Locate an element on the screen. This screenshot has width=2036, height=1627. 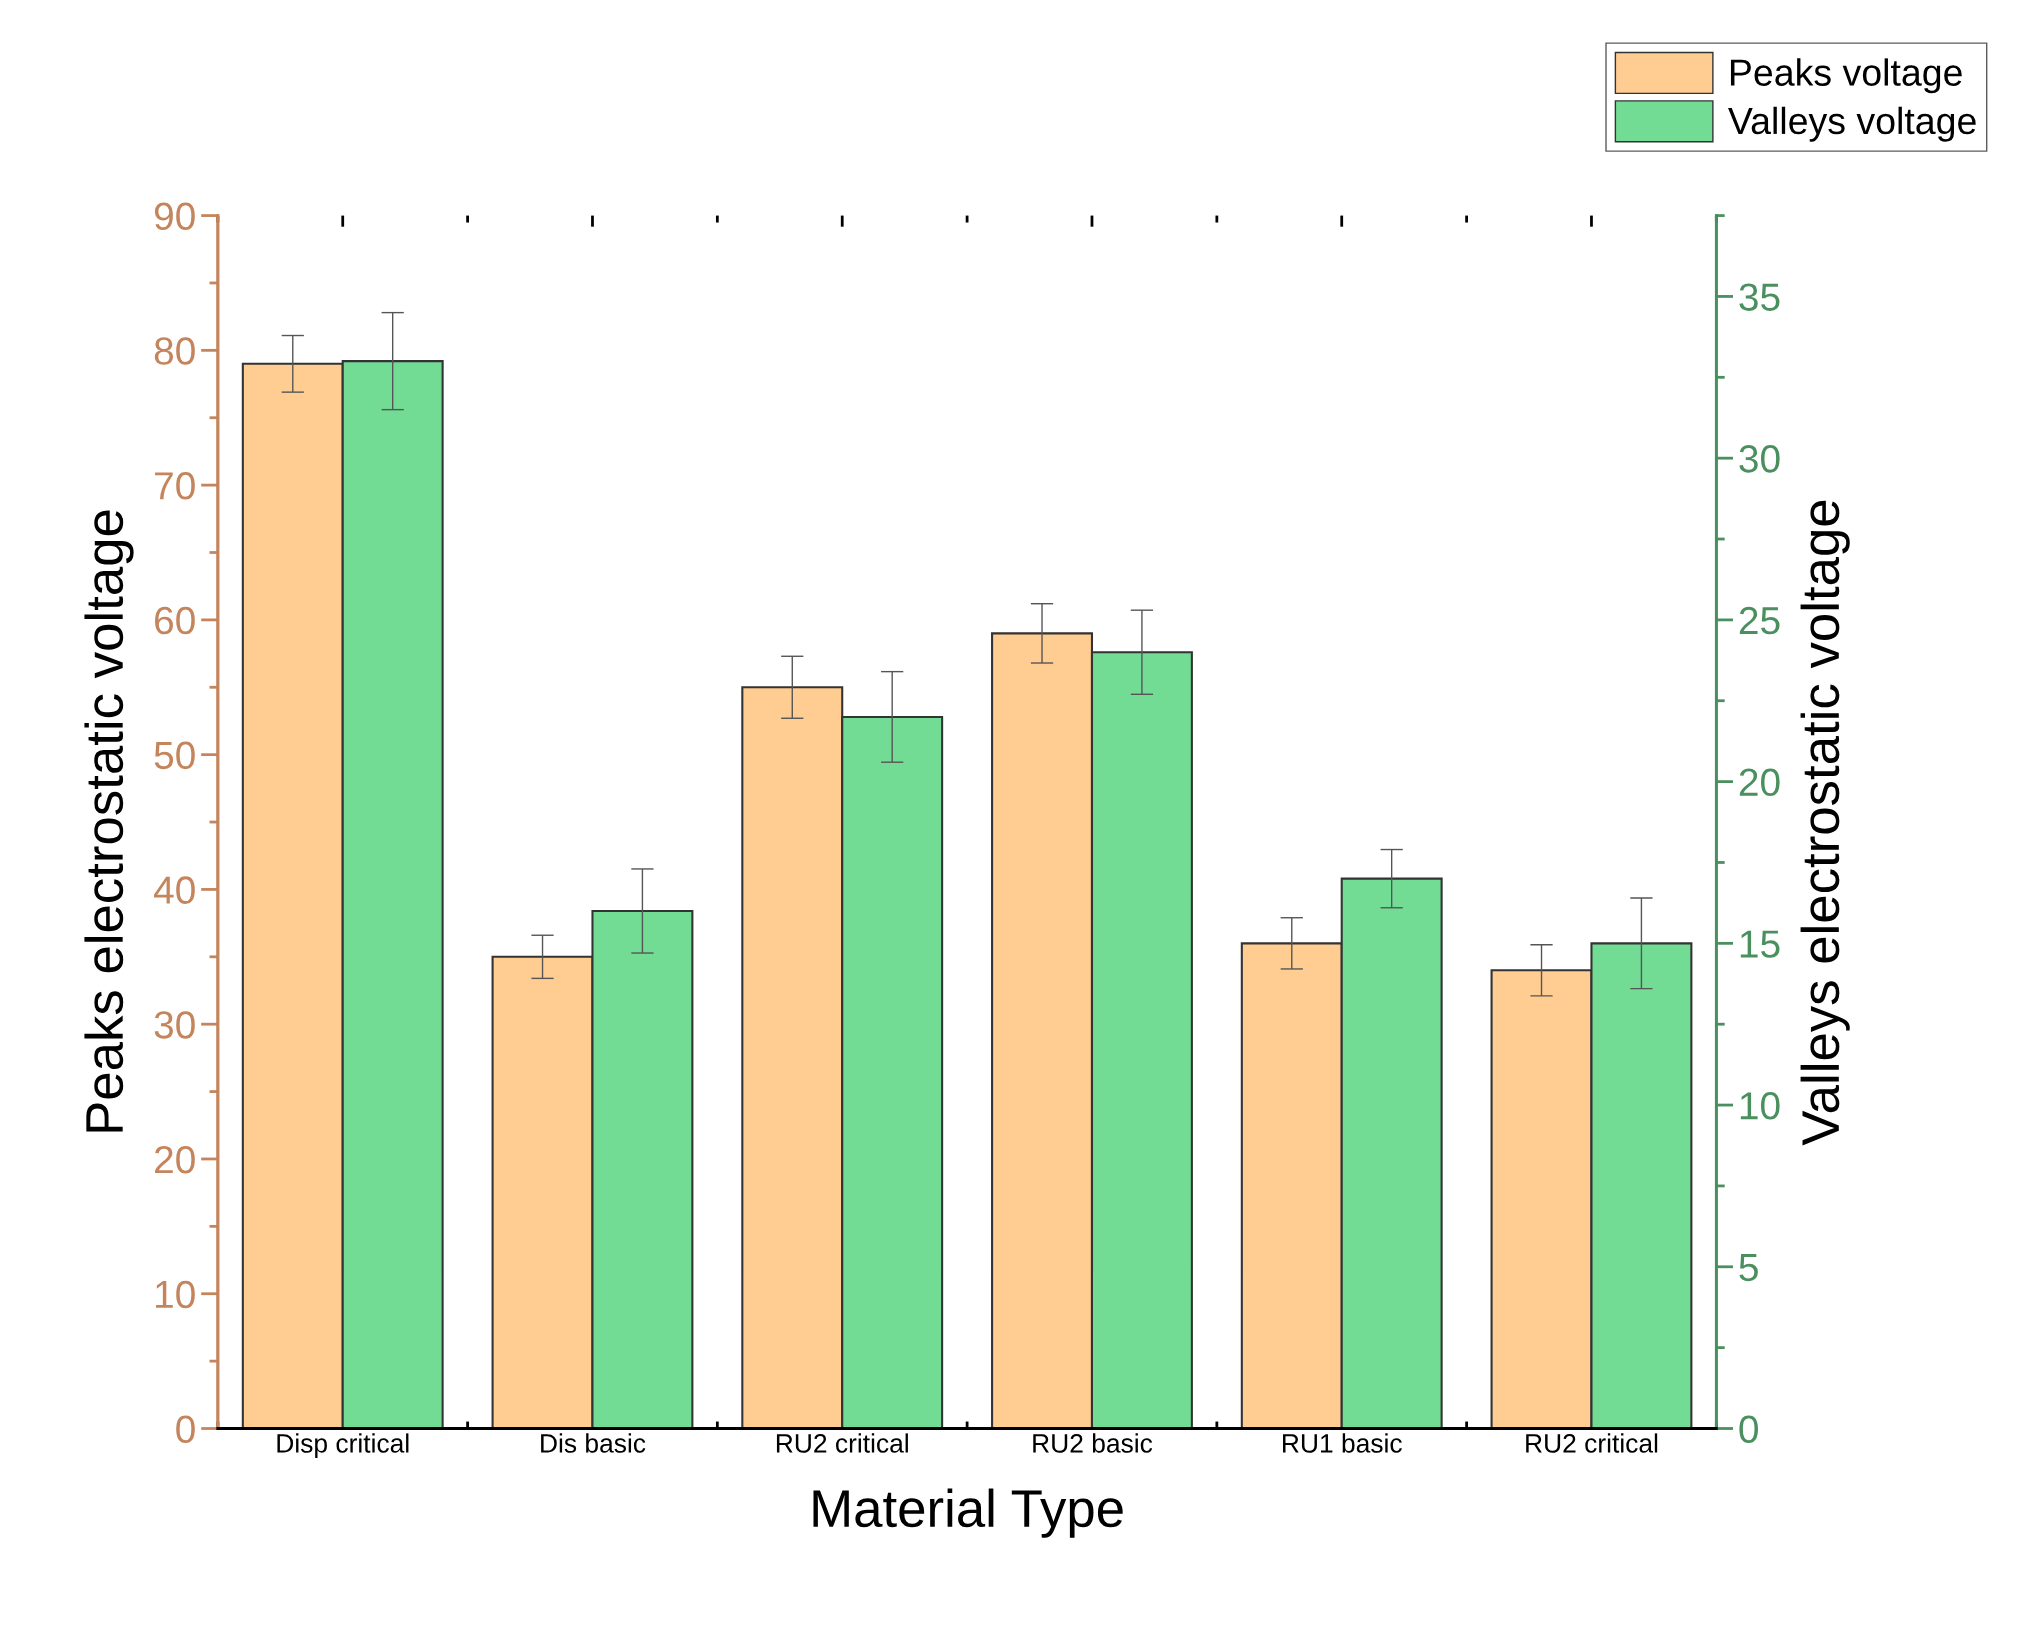
y2-tick-label: 20 is located at coordinates (1759, 782).